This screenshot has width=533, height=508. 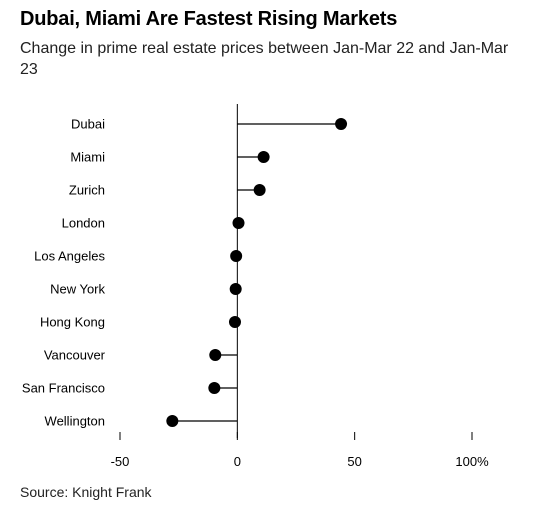 I want to click on category-label: Los Angeles, so click(x=69, y=256).